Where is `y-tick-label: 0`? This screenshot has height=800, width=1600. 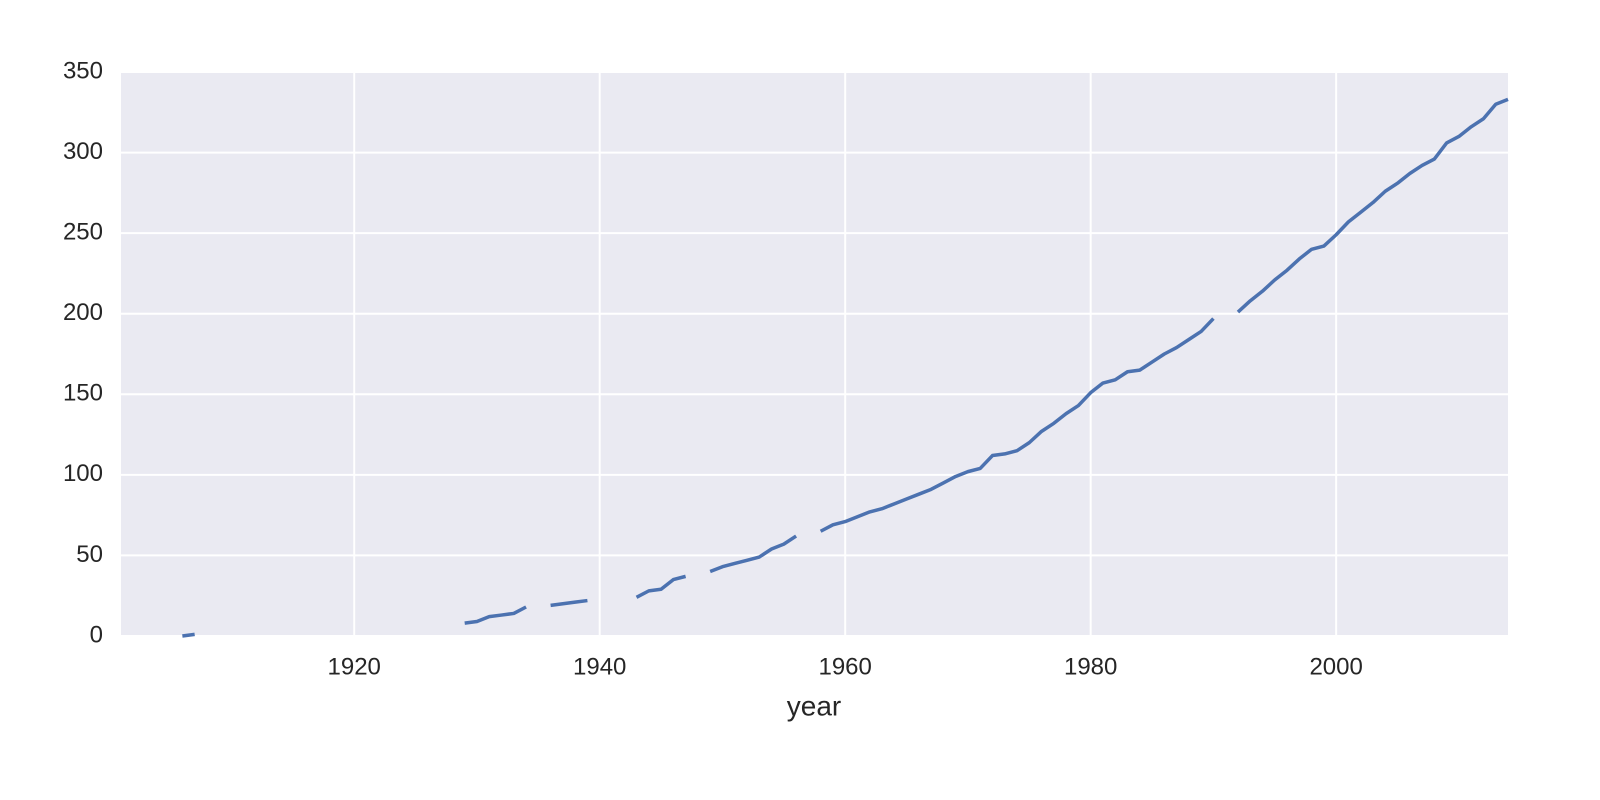
y-tick-label: 0 is located at coordinates (96, 634).